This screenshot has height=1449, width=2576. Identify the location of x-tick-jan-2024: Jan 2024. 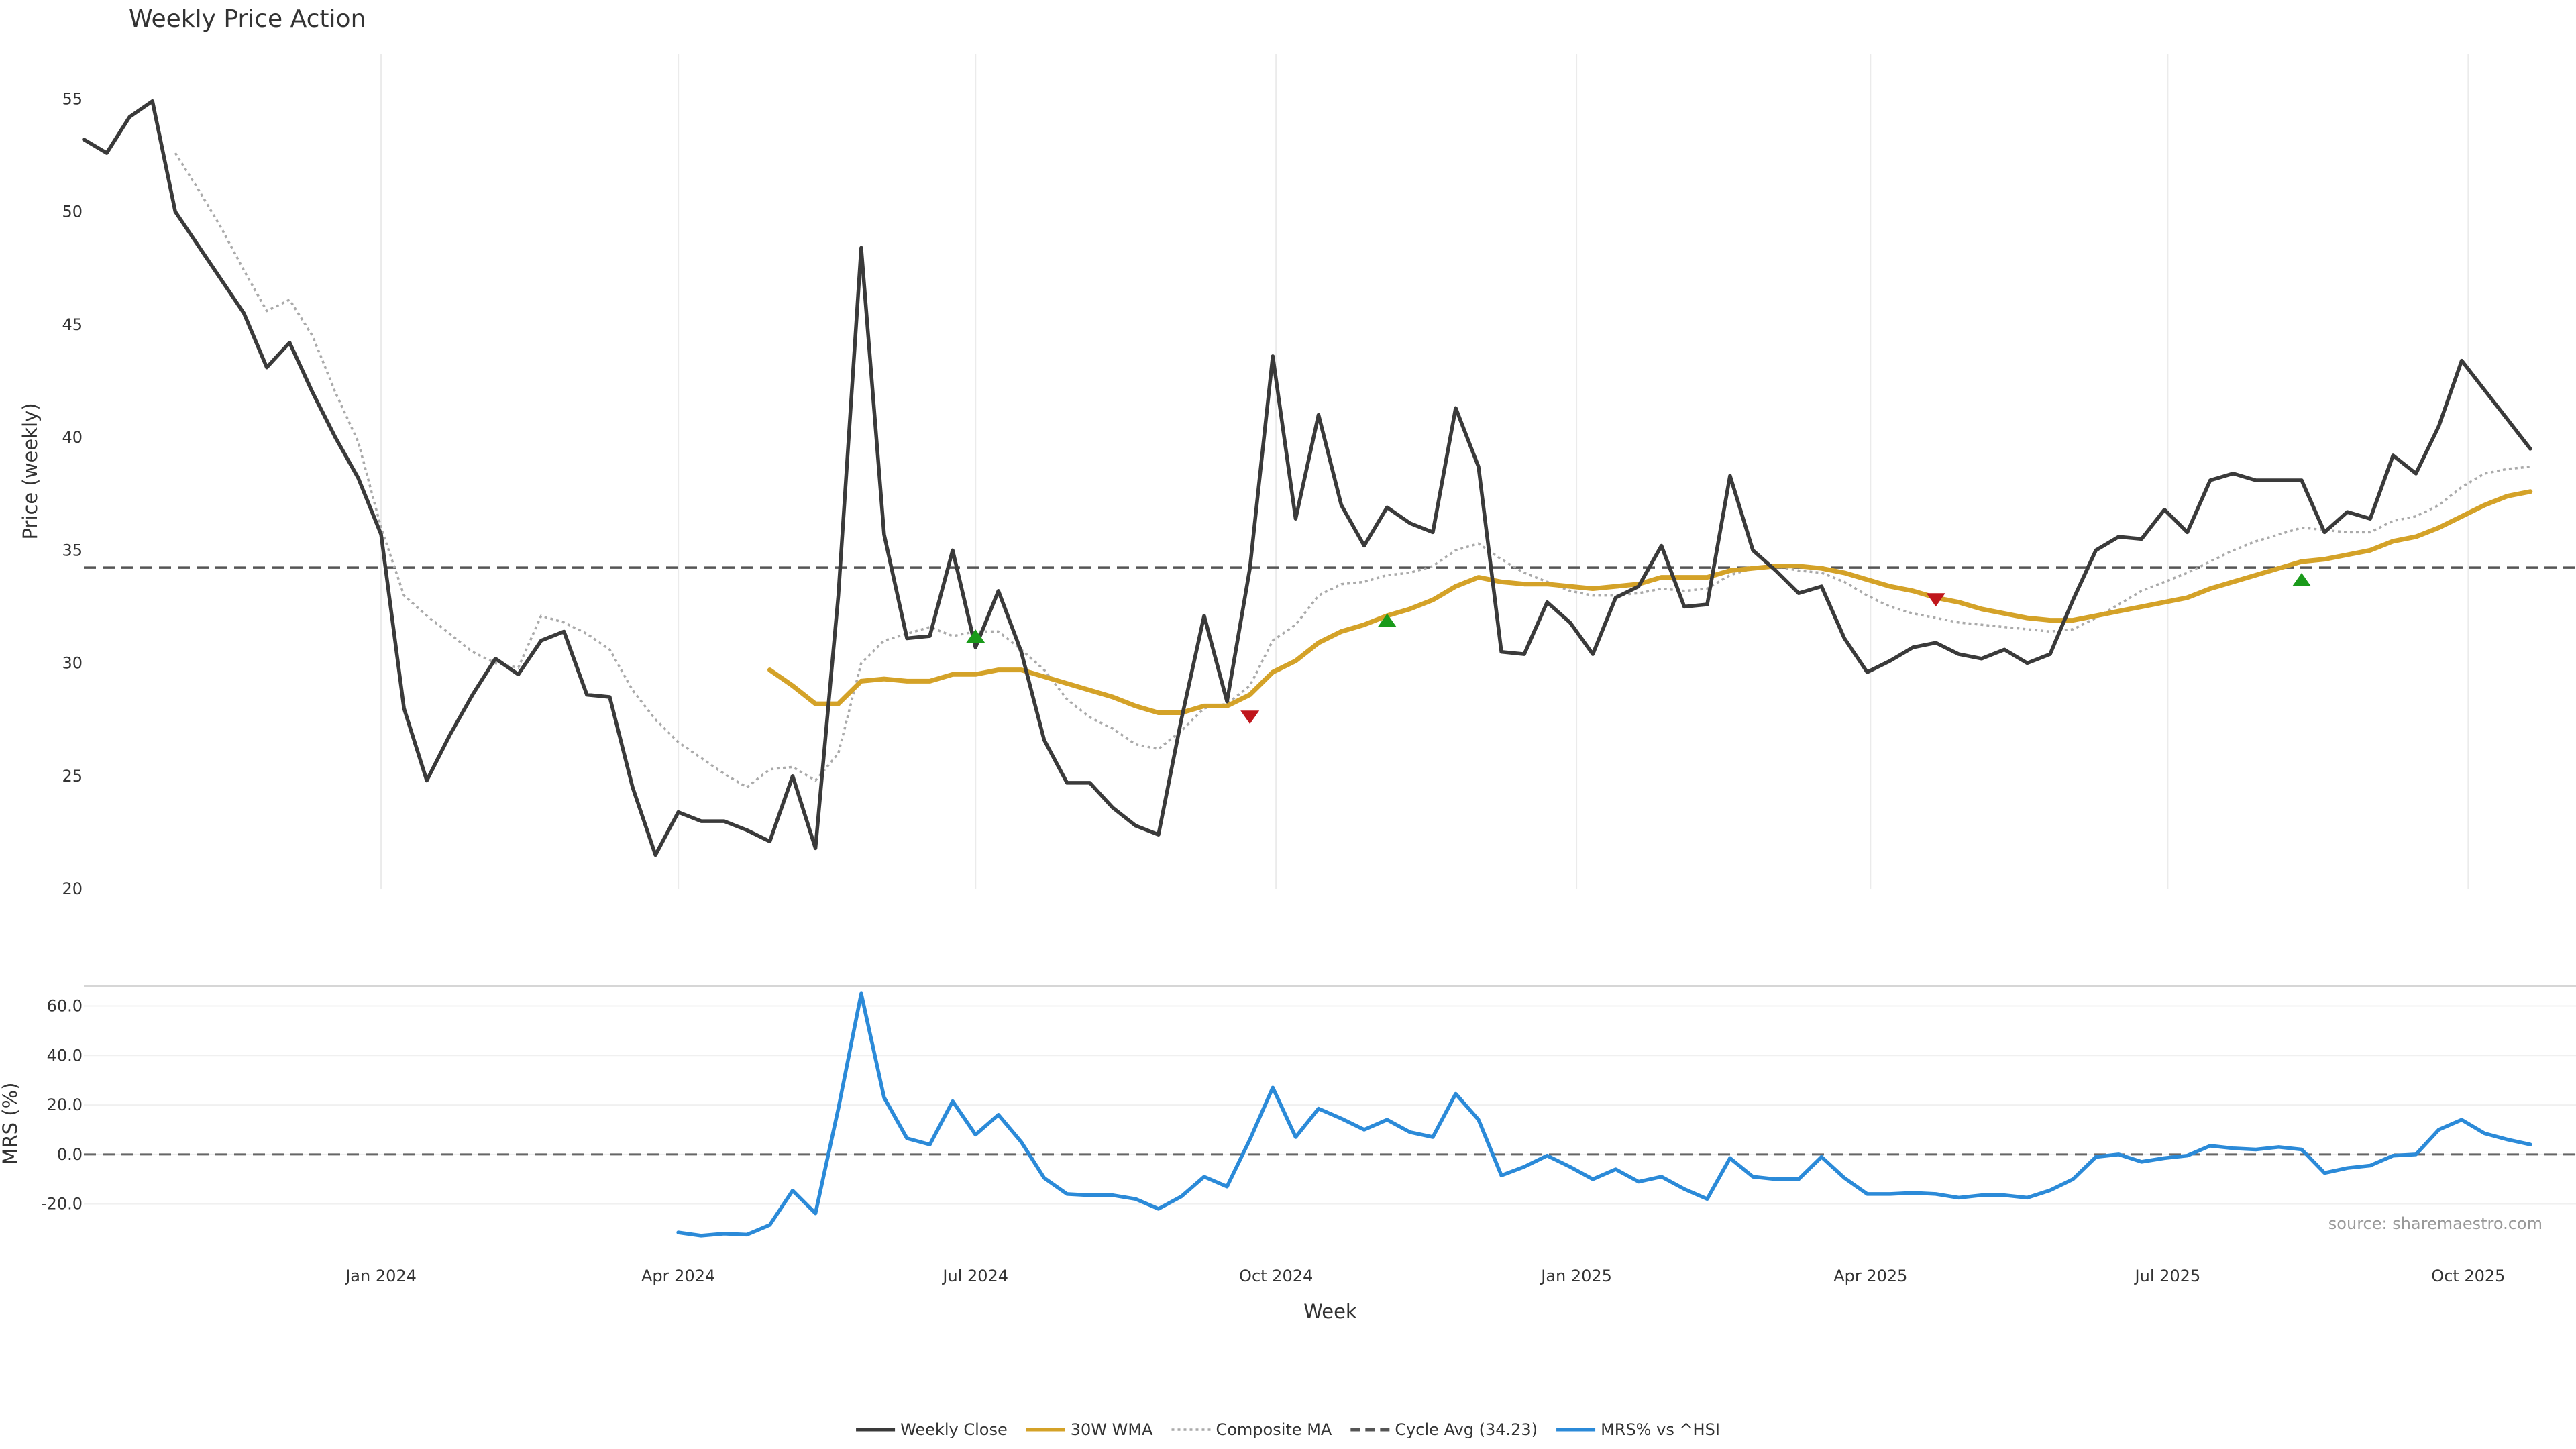
(380, 1276).